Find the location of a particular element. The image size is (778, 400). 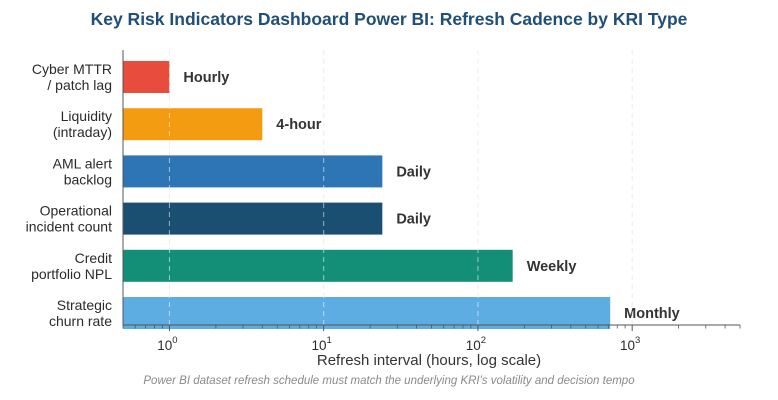

category-label-2-line-0: AML alert is located at coordinates (83, 163).